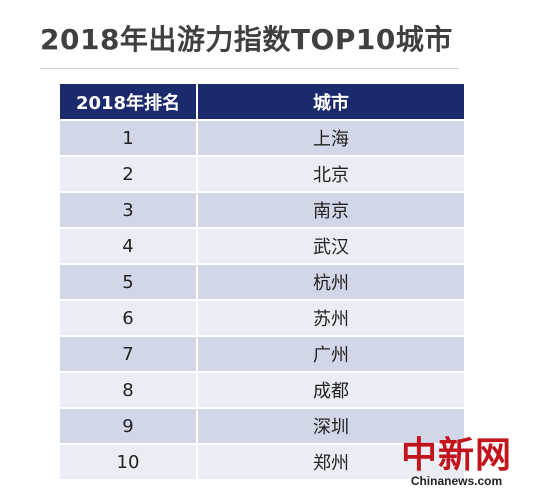 This screenshot has height=497, width=540. What do you see at coordinates (330, 425) in the screenshot?
I see `city-cell: 深圳` at bounding box center [330, 425].